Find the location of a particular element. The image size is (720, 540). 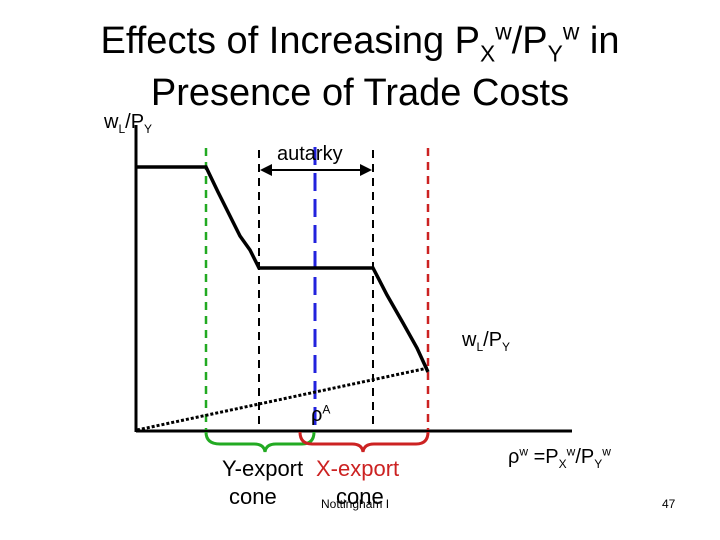

x-export-cone-label: cone is located at coordinates (360, 496).